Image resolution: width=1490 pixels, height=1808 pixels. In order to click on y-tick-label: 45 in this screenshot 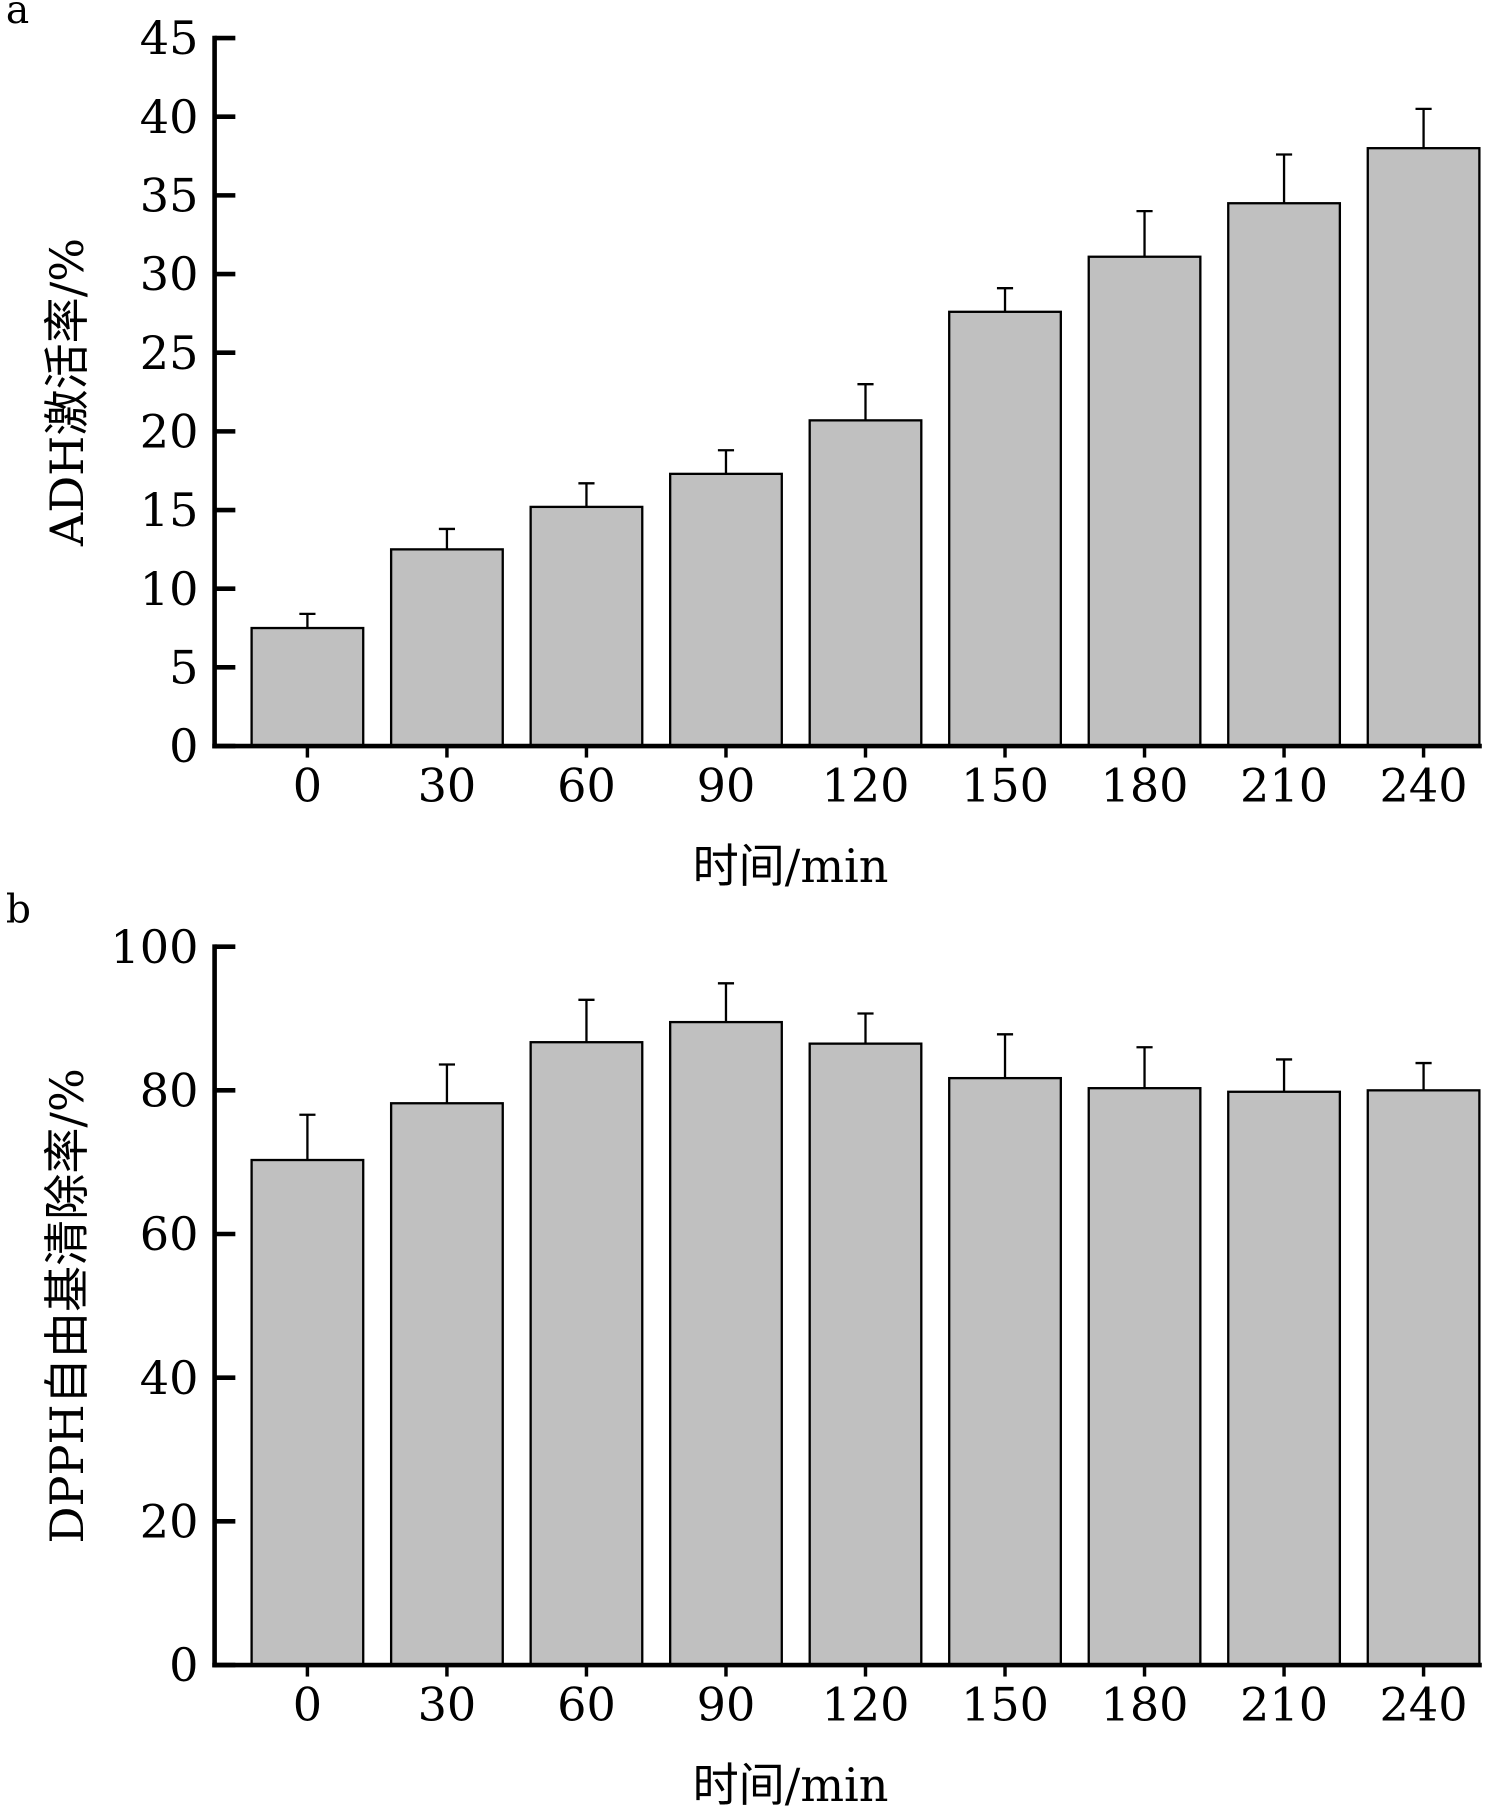, I will do `click(169, 38)`.